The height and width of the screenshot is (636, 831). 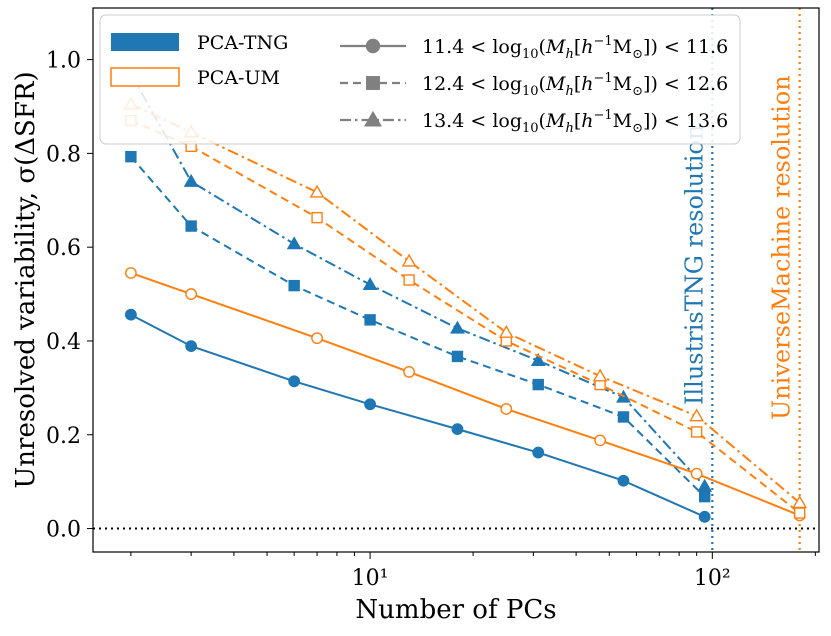 What do you see at coordinates (694, 265) in the screenshot?
I see `illustristng-resolution-label: IllustrisTNG resolution` at bounding box center [694, 265].